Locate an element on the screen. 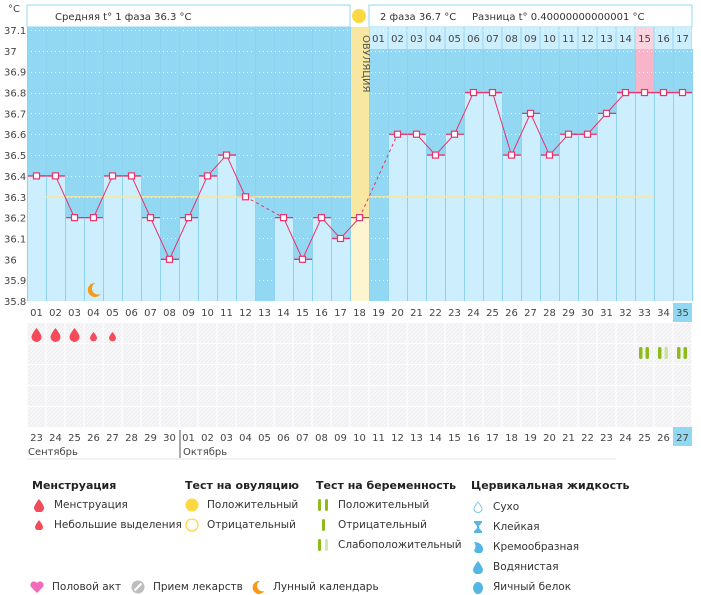 The width and height of the screenshot is (701, 595). y-unit-label: °C is located at coordinates (14, 9).